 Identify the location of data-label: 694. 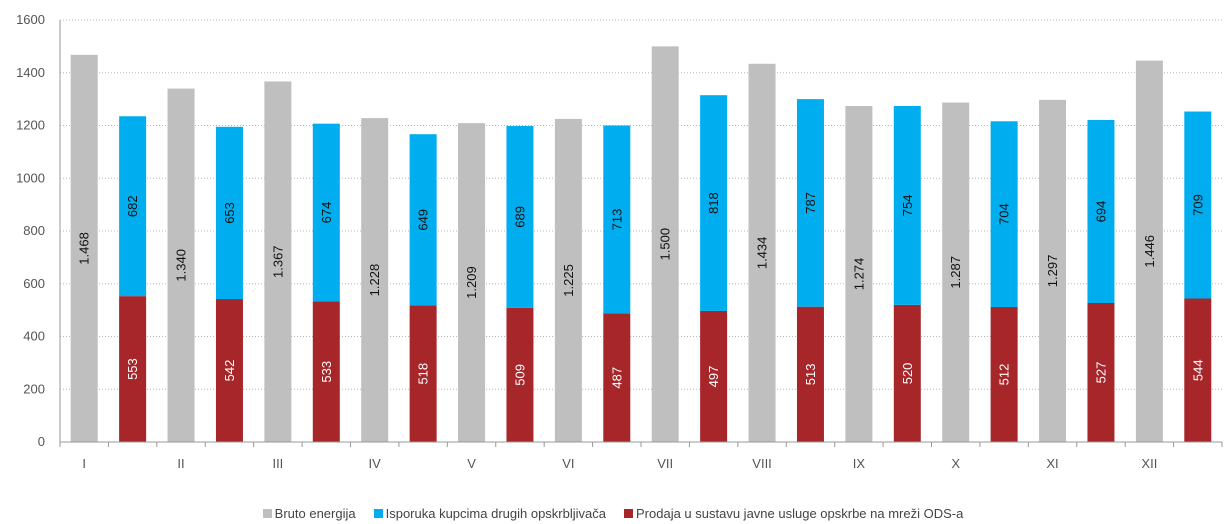
(1100, 212).